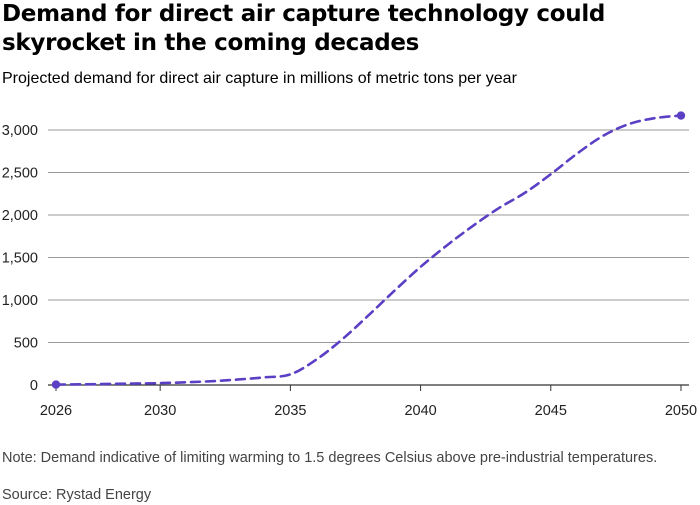 The height and width of the screenshot is (505, 700). I want to click on y-tick-label: 3,000, so click(20, 131).